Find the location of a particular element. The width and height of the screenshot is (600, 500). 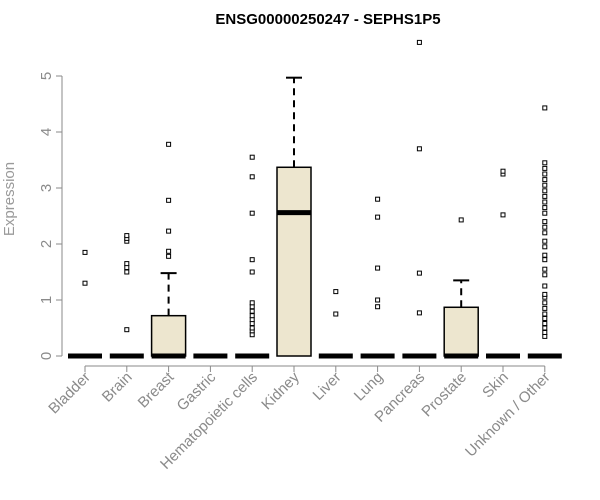

chart-title: ENSG00000250247 - SEPHS1P5 is located at coordinates (327, 19).